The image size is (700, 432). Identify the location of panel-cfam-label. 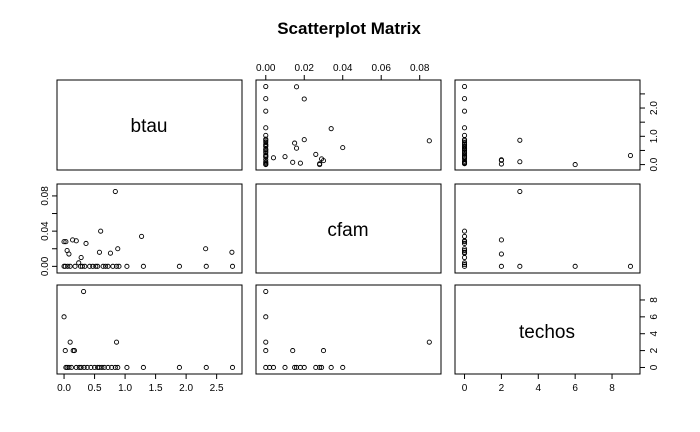
(348, 228).